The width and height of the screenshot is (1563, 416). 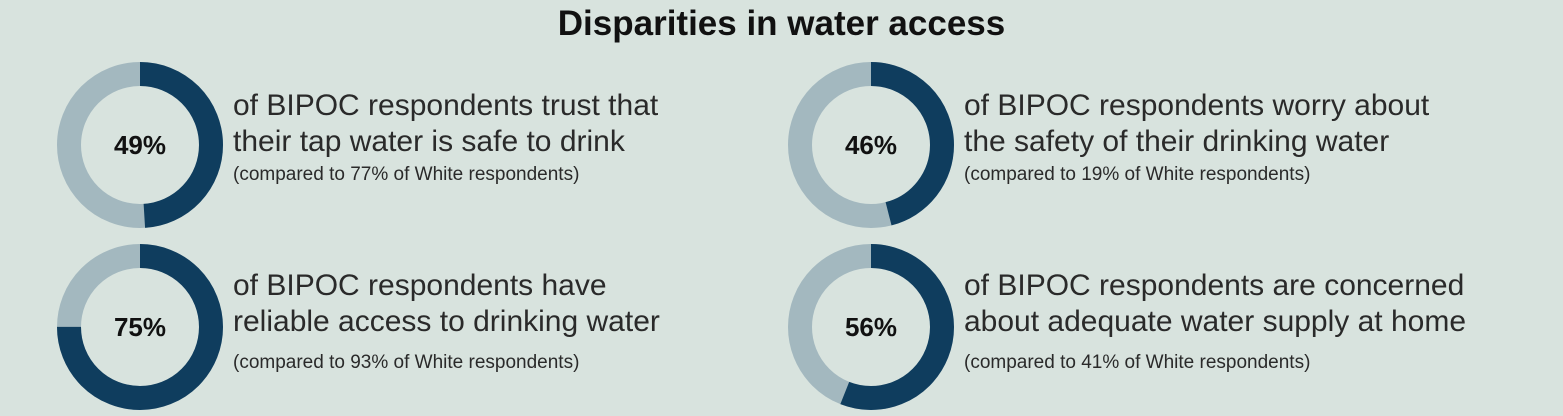 I want to click on donut-percent-label: 49%, so click(x=140, y=145).